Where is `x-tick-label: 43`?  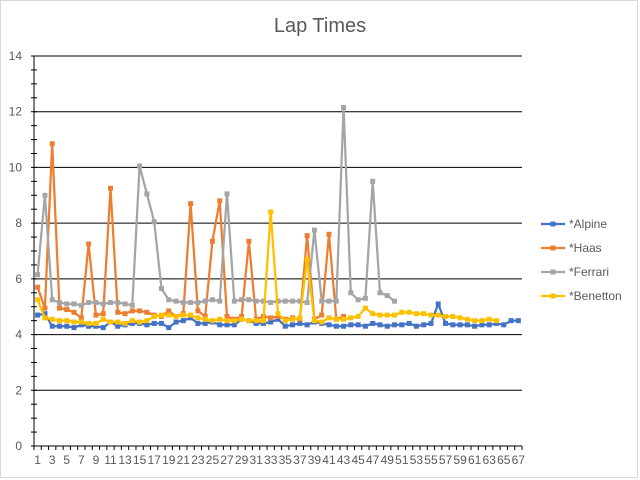 x-tick-label: 43 is located at coordinates (344, 460).